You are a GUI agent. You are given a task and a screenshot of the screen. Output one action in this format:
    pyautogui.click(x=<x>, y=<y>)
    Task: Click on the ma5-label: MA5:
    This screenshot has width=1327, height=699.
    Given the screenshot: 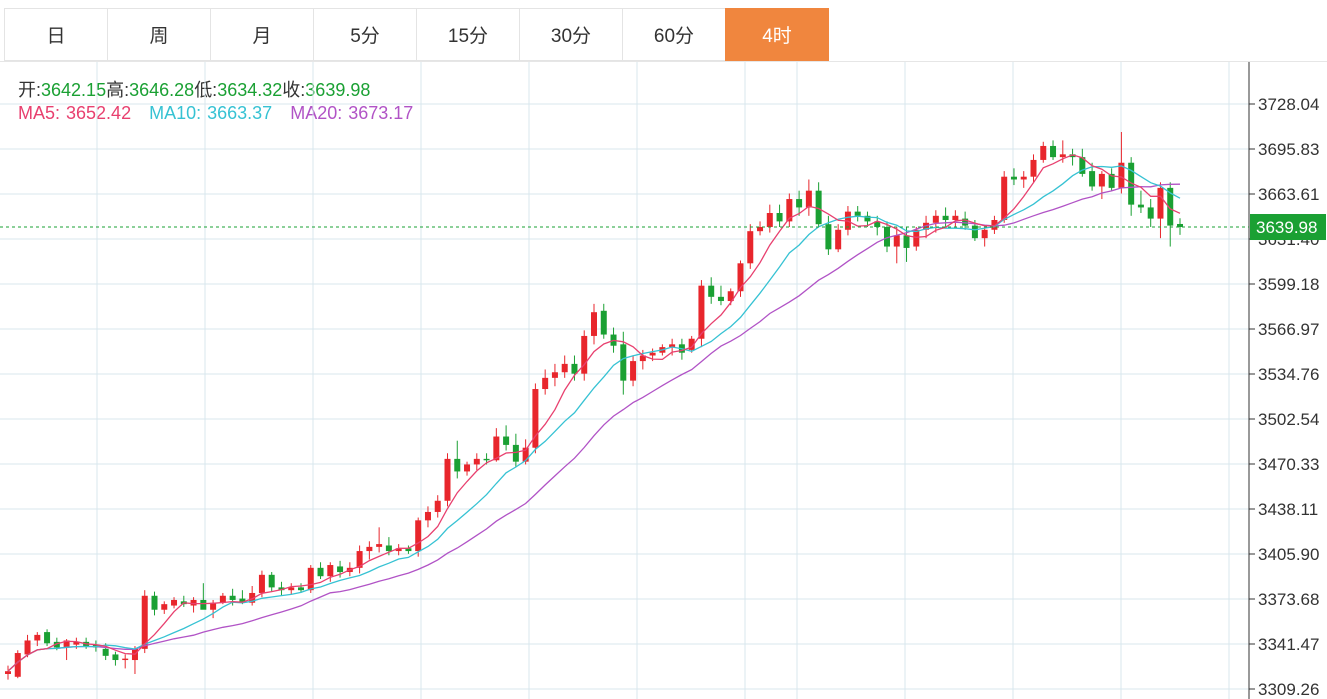 What is the action you would take?
    pyautogui.click(x=39, y=113)
    